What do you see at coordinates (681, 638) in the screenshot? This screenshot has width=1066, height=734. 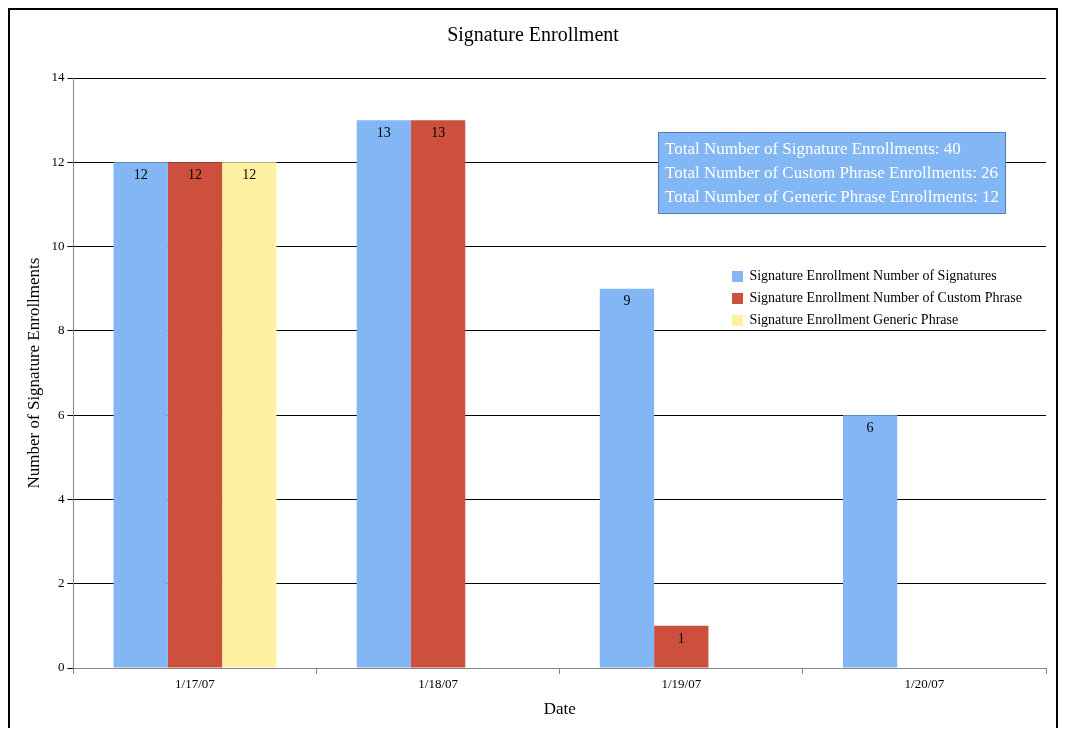 I see `data-label: 1` at bounding box center [681, 638].